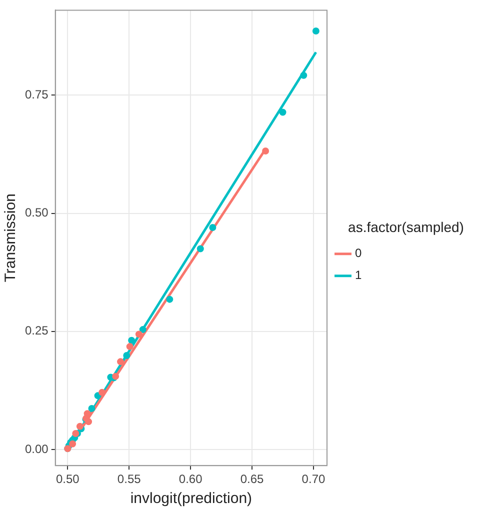  Describe the element at coordinates (358, 275) in the screenshot. I see `legend-label: 1` at that location.